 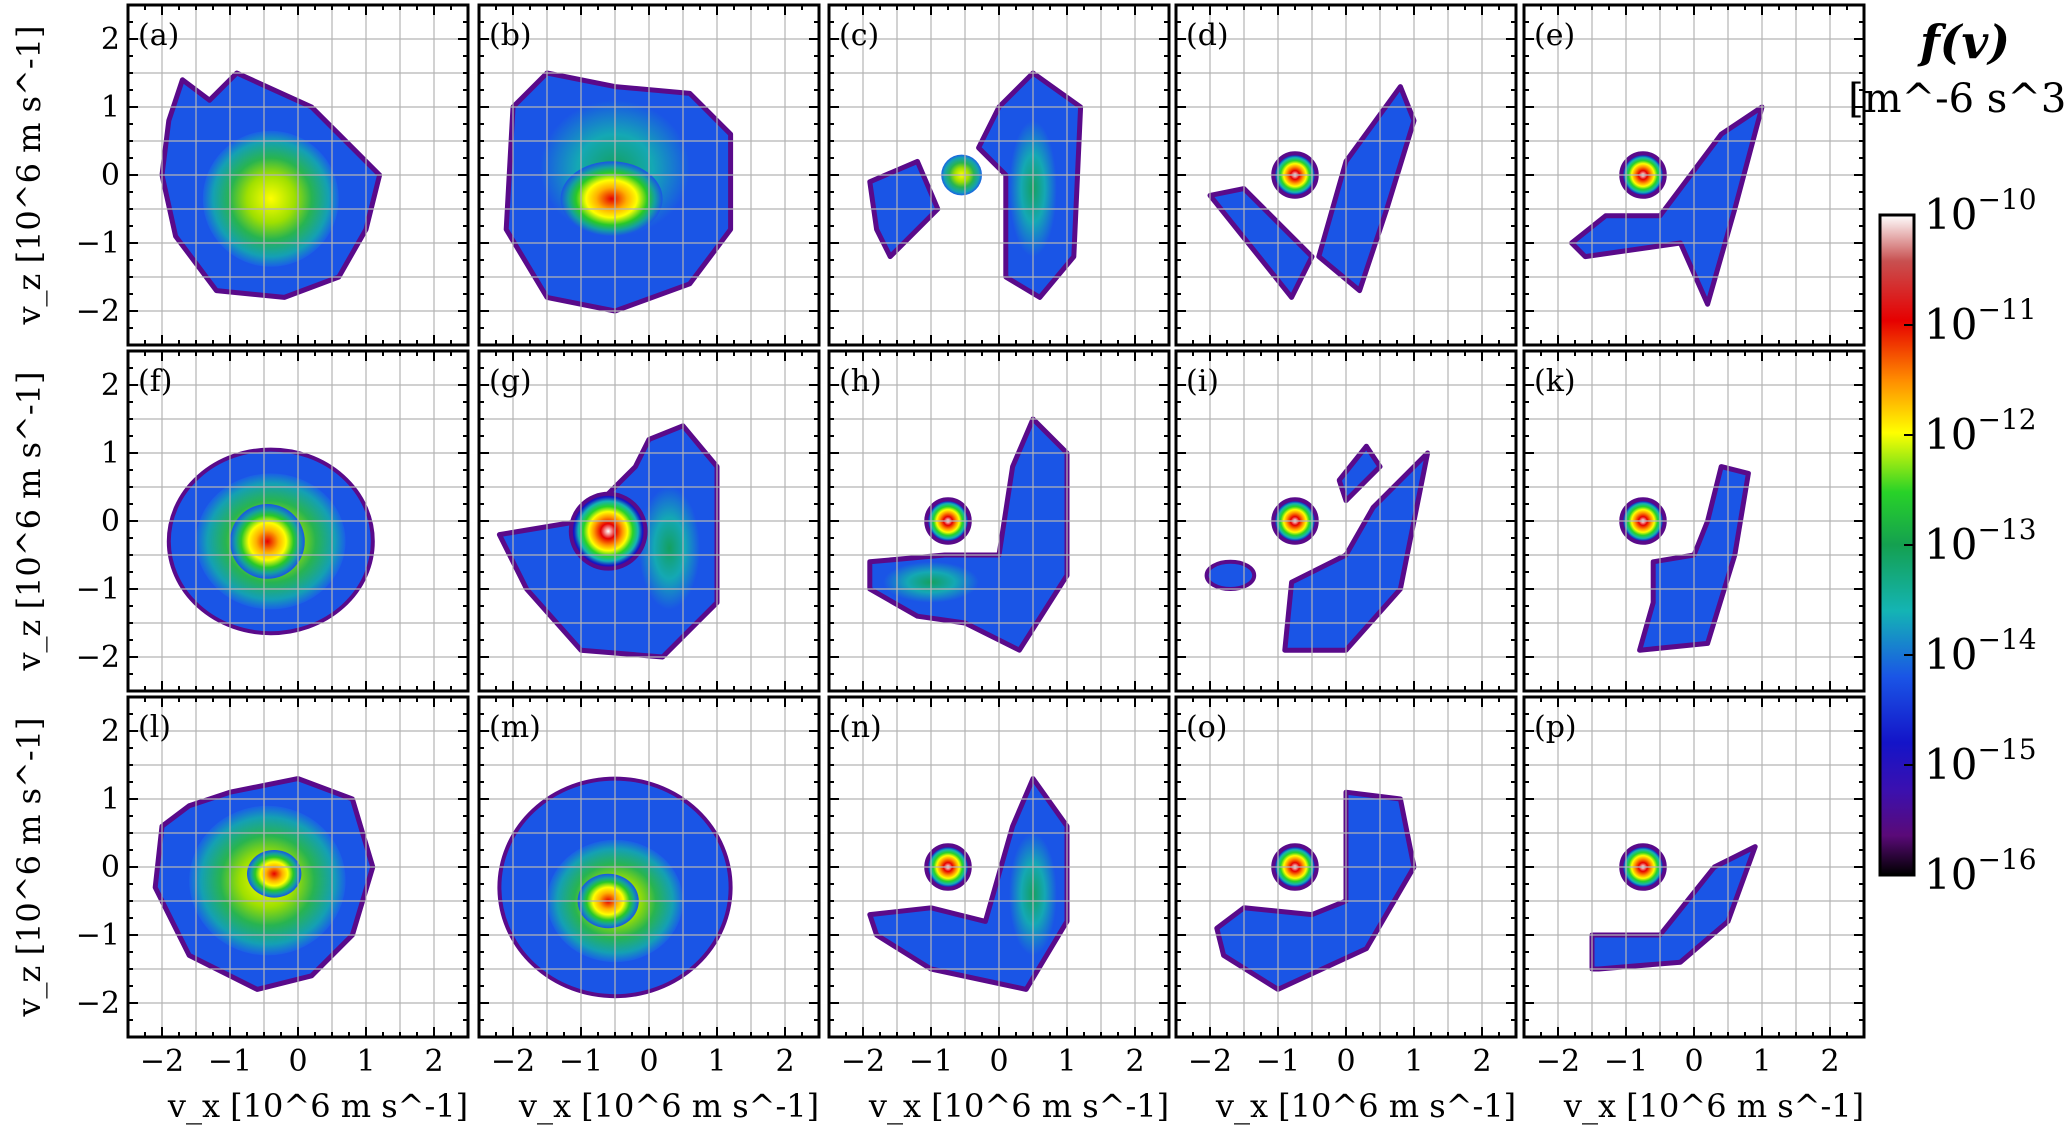 I want to click on panel-label: (f), so click(x=155, y=381).